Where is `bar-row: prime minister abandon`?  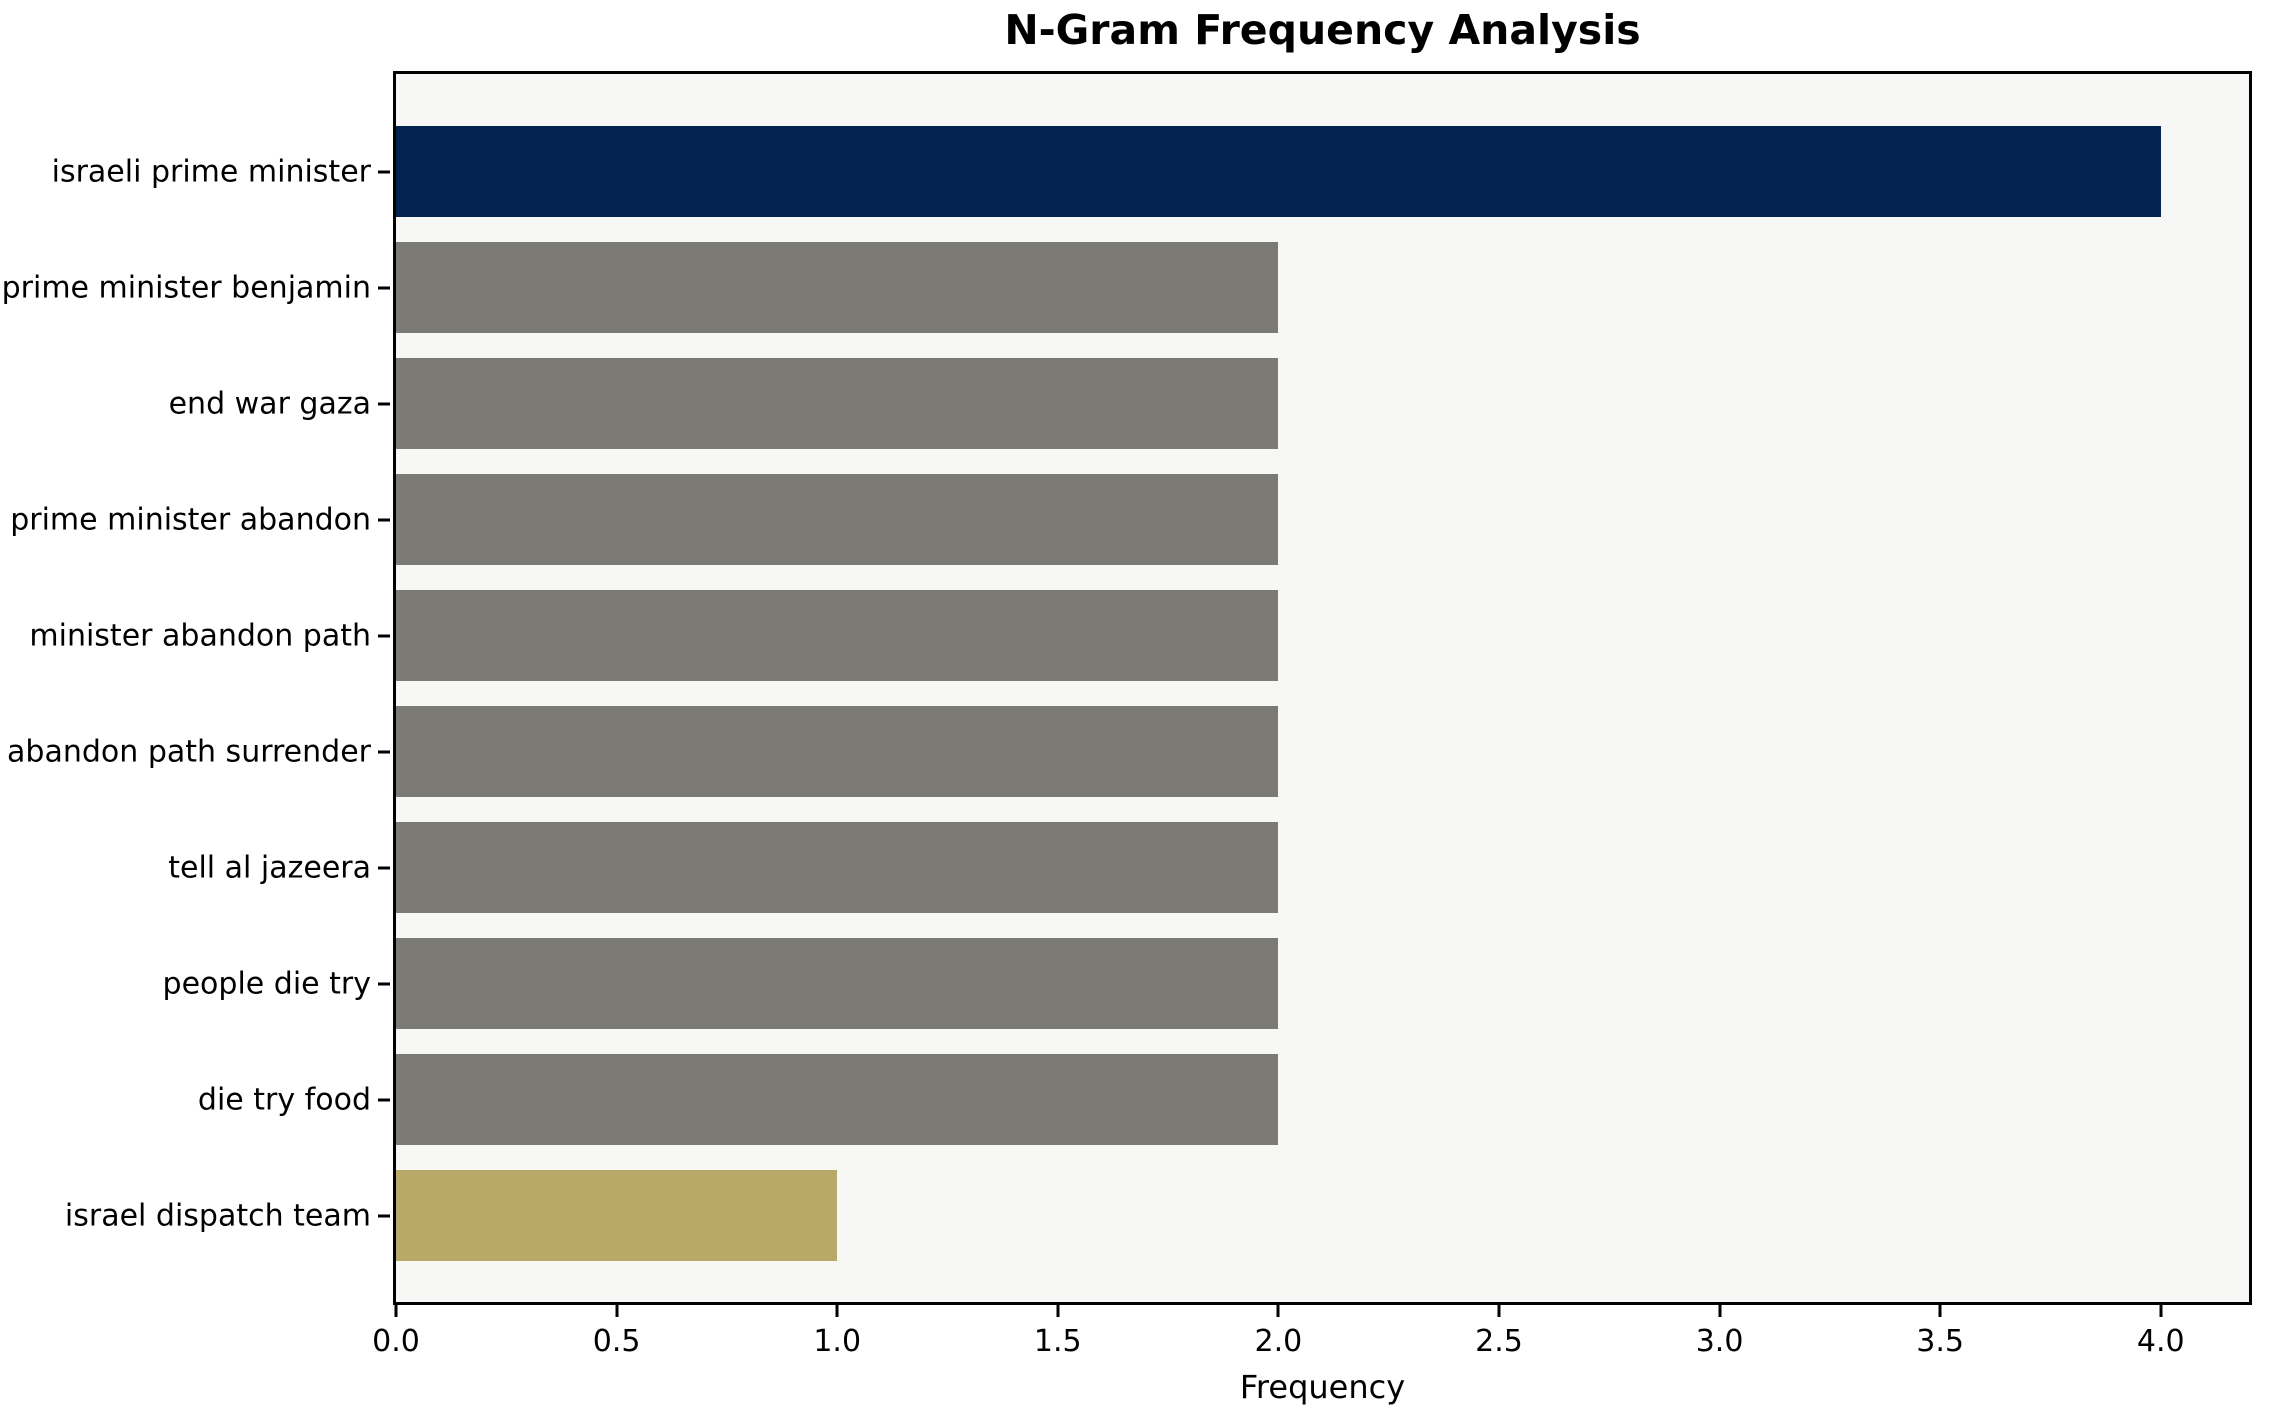 bar-row: prime minister abandon is located at coordinates (1129, 519).